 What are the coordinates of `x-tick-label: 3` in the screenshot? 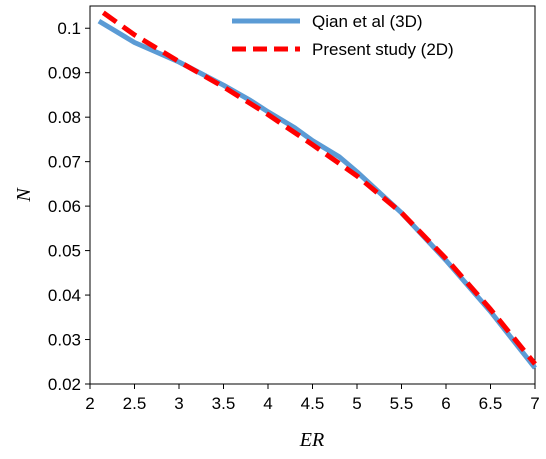 It's located at (178, 403).